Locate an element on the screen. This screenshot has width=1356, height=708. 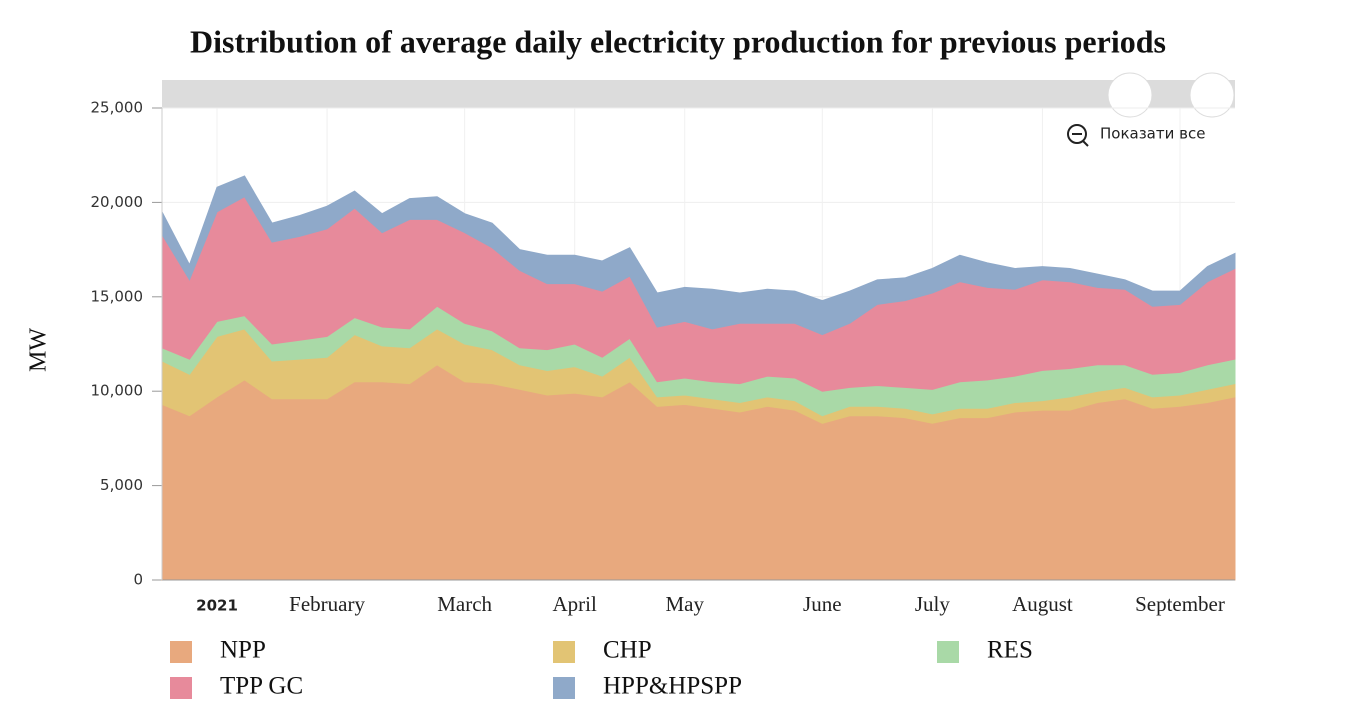
y-tick-label: 5,000 is located at coordinates (121, 485).